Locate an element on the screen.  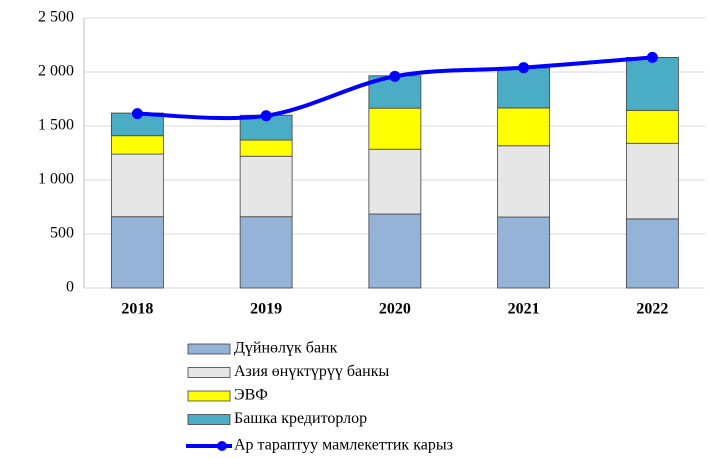
x-tick-label: 2020 is located at coordinates (395, 309).